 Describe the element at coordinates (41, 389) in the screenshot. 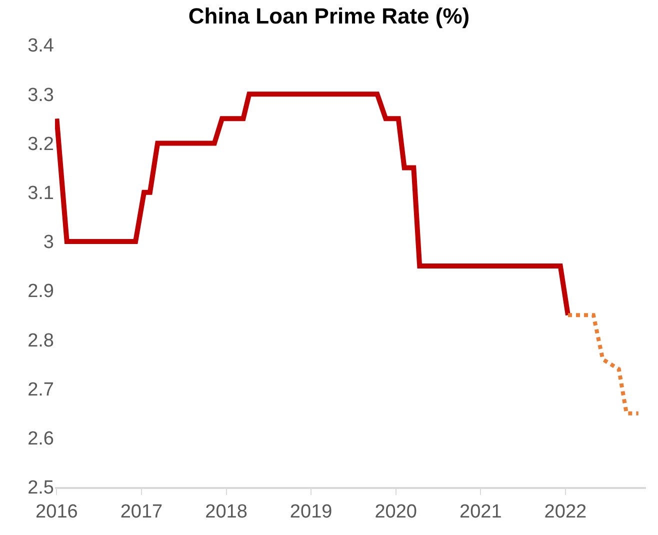

I see `y-tick-label: 2.7` at that location.